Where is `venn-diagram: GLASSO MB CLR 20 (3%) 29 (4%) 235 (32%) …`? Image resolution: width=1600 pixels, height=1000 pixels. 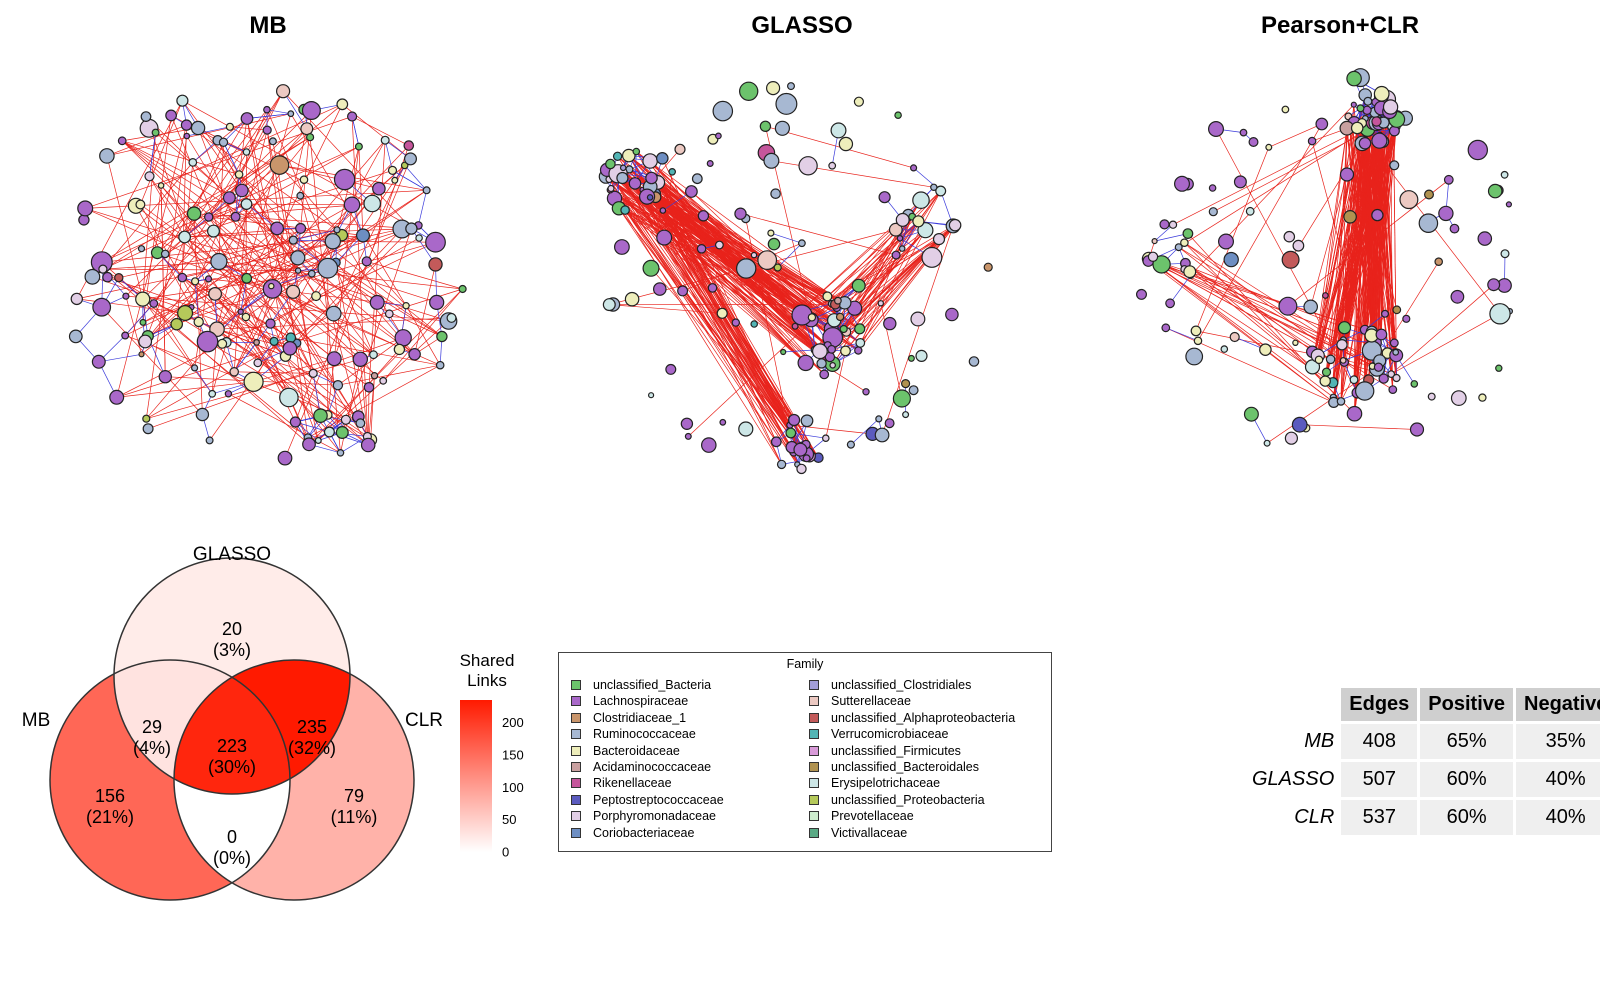 venn-diagram: GLASSO MB CLR 20 (3%) 29 (4%) 235 (32%) … is located at coordinates (270, 750).